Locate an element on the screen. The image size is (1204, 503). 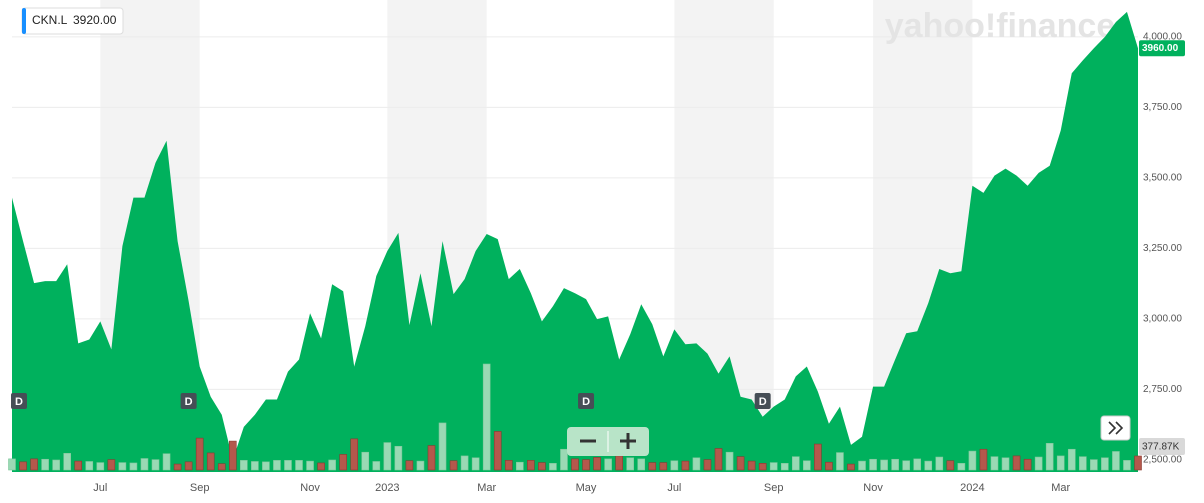
y-tick-label: 2,750.00 is located at coordinates (1162, 389).